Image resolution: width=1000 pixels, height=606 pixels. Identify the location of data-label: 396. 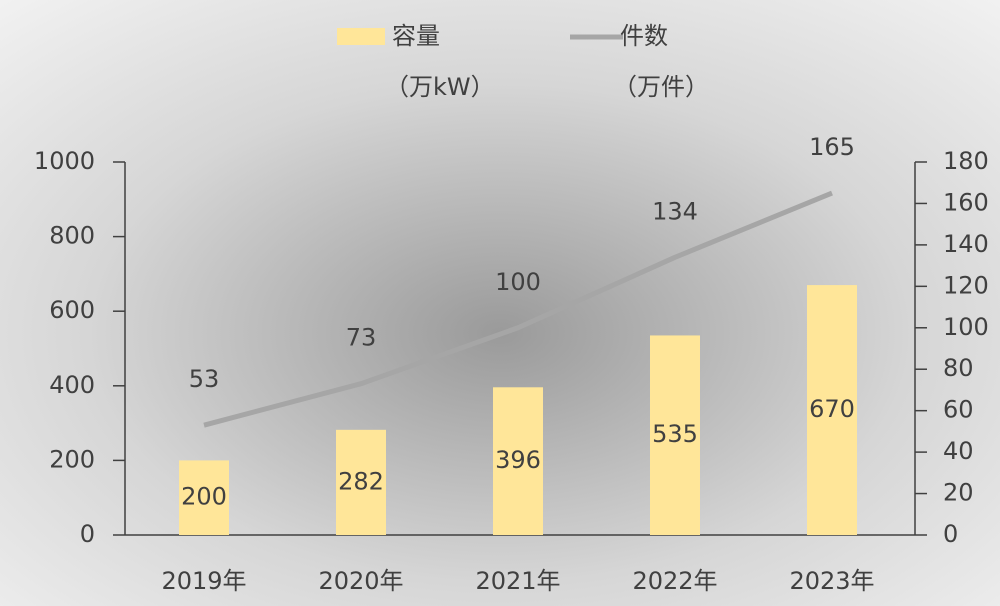
(518, 460).